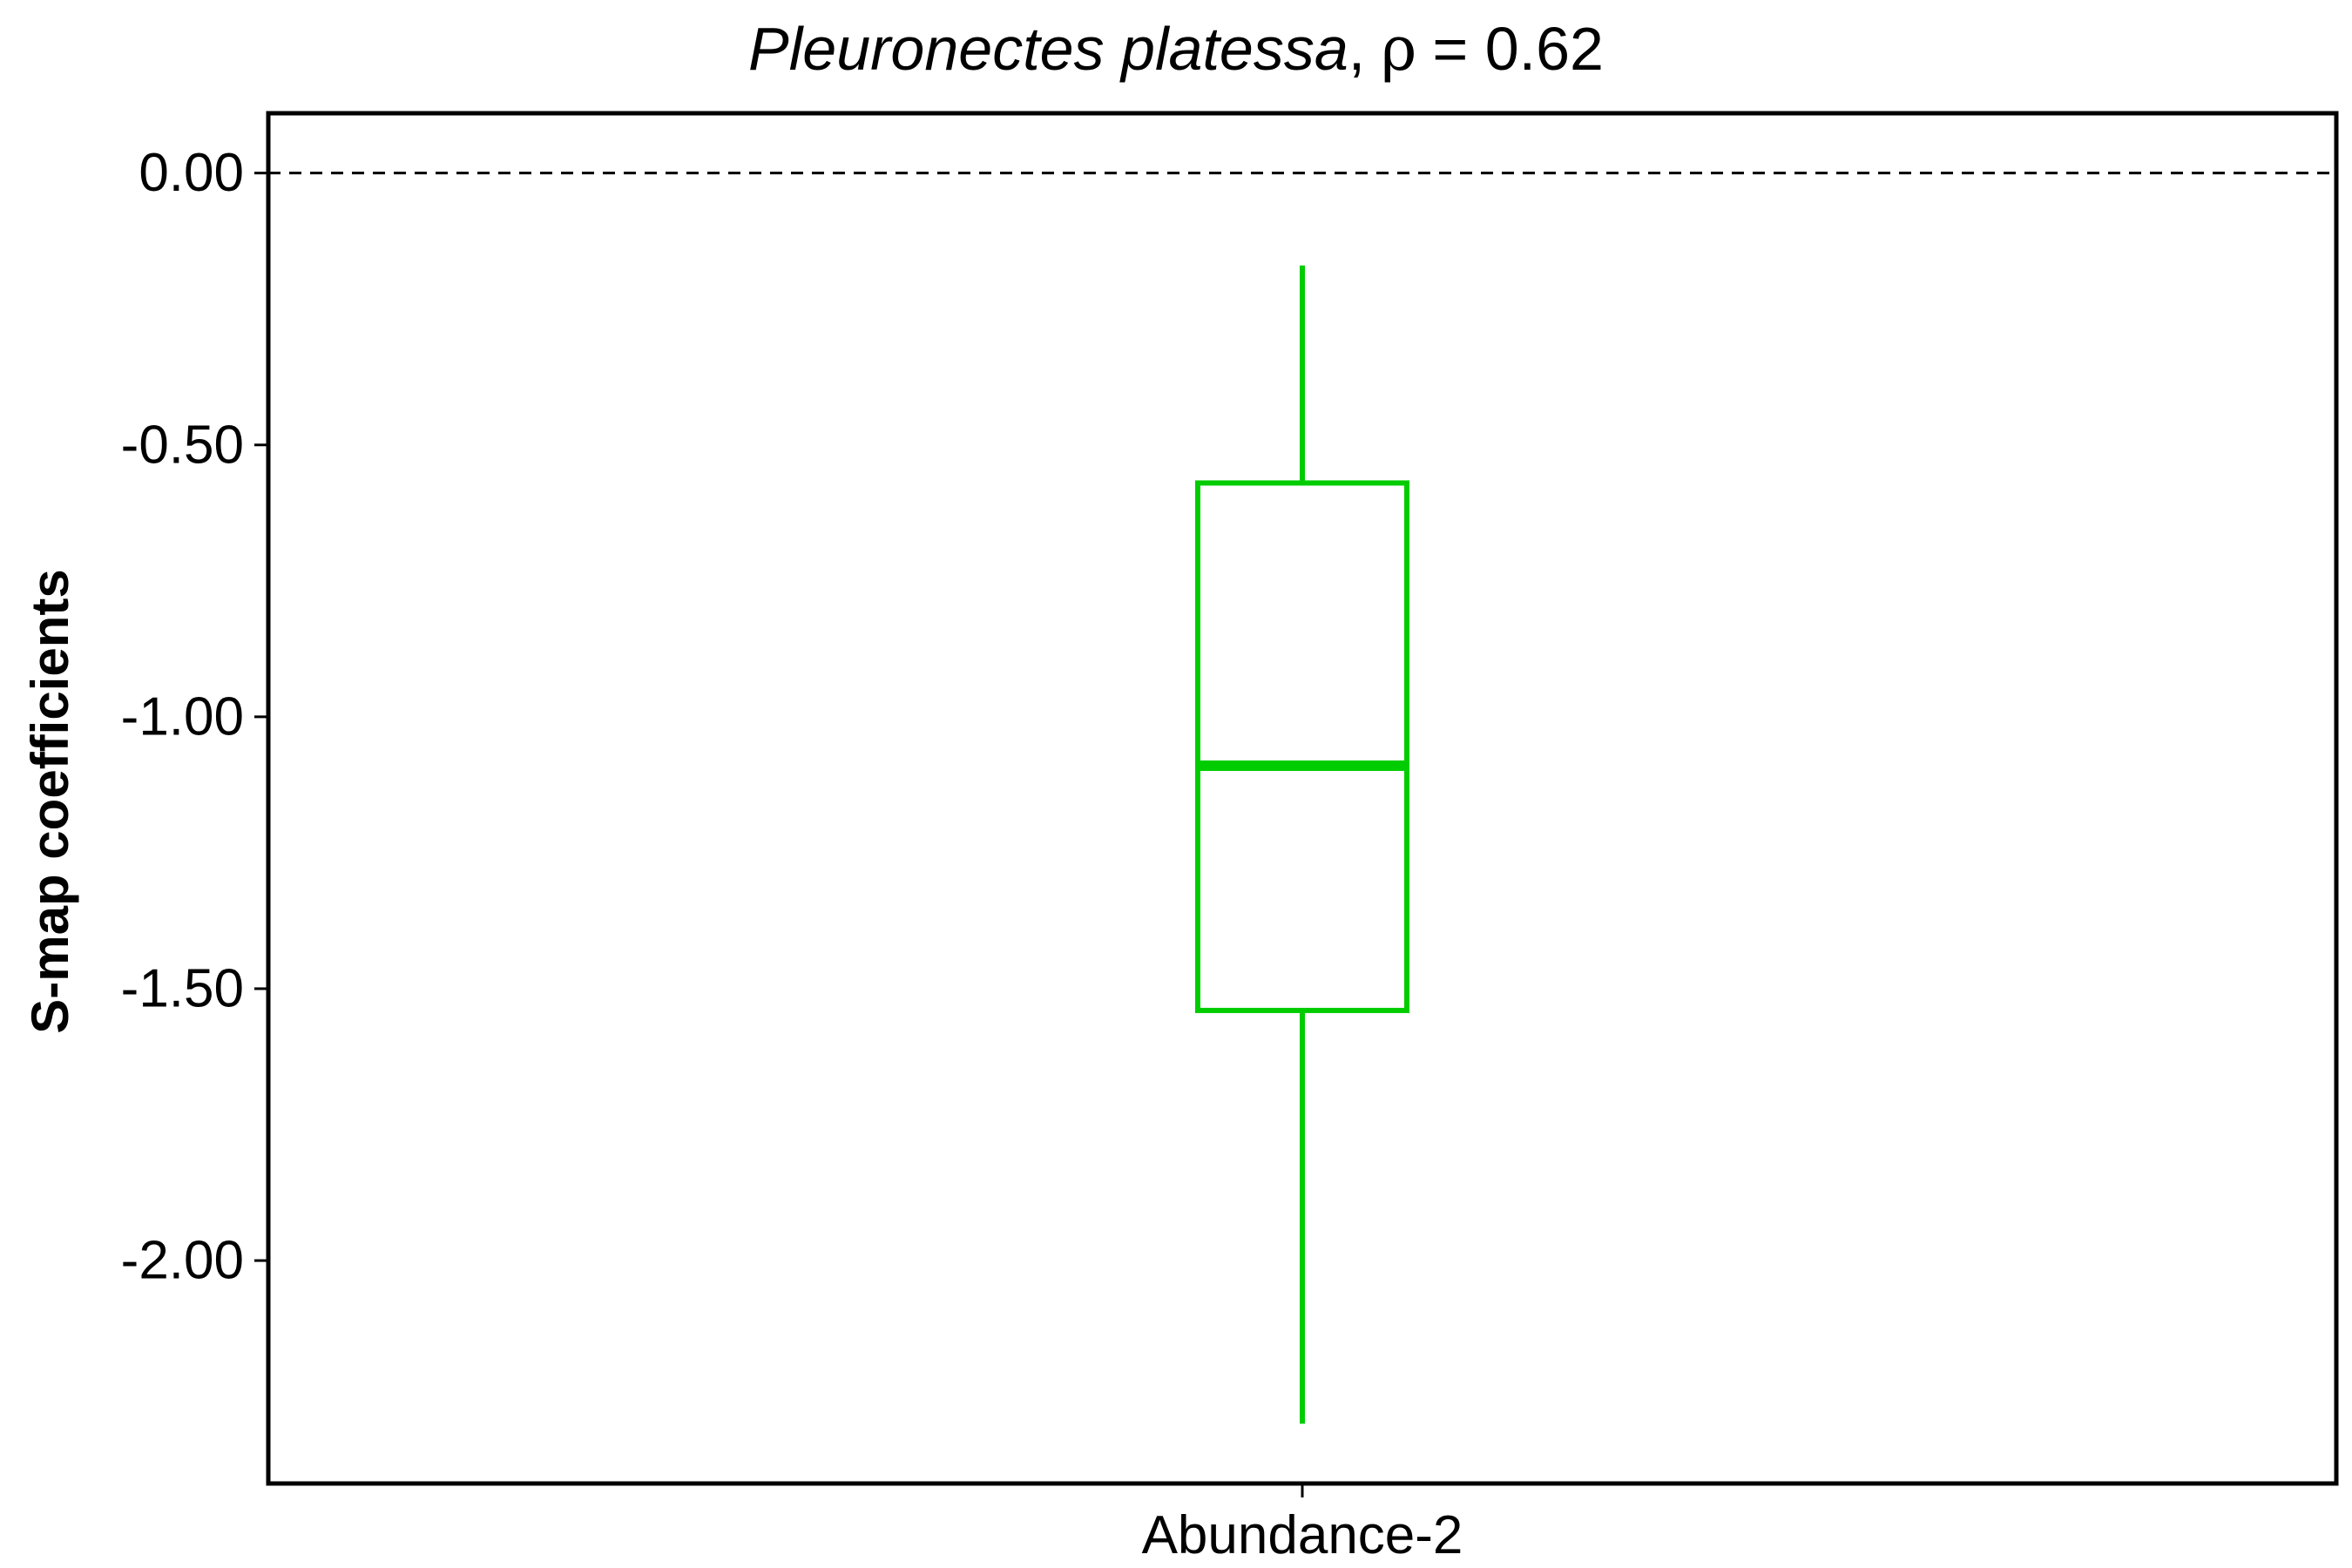 The width and height of the screenshot is (2352, 1568). Describe the element at coordinates (1048, 49) in the screenshot. I see `title-species: Pleuronectes platessa` at that location.